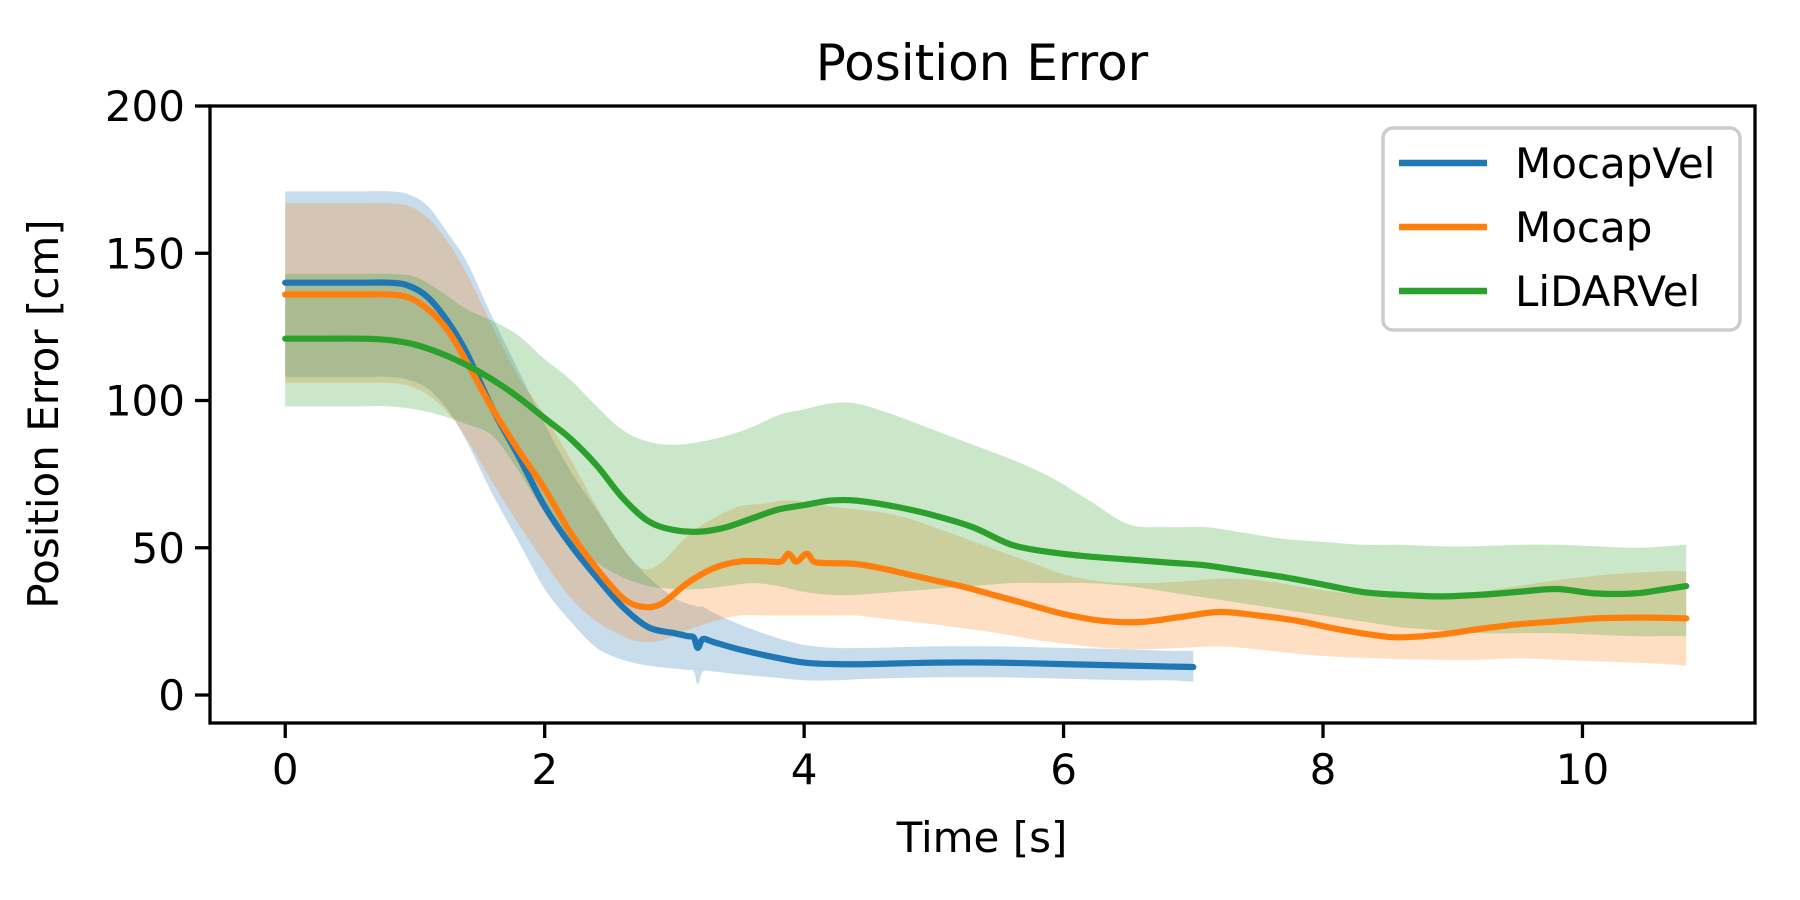  What do you see at coordinates (1063, 769) in the screenshot?
I see `x-tick-label: 6` at bounding box center [1063, 769].